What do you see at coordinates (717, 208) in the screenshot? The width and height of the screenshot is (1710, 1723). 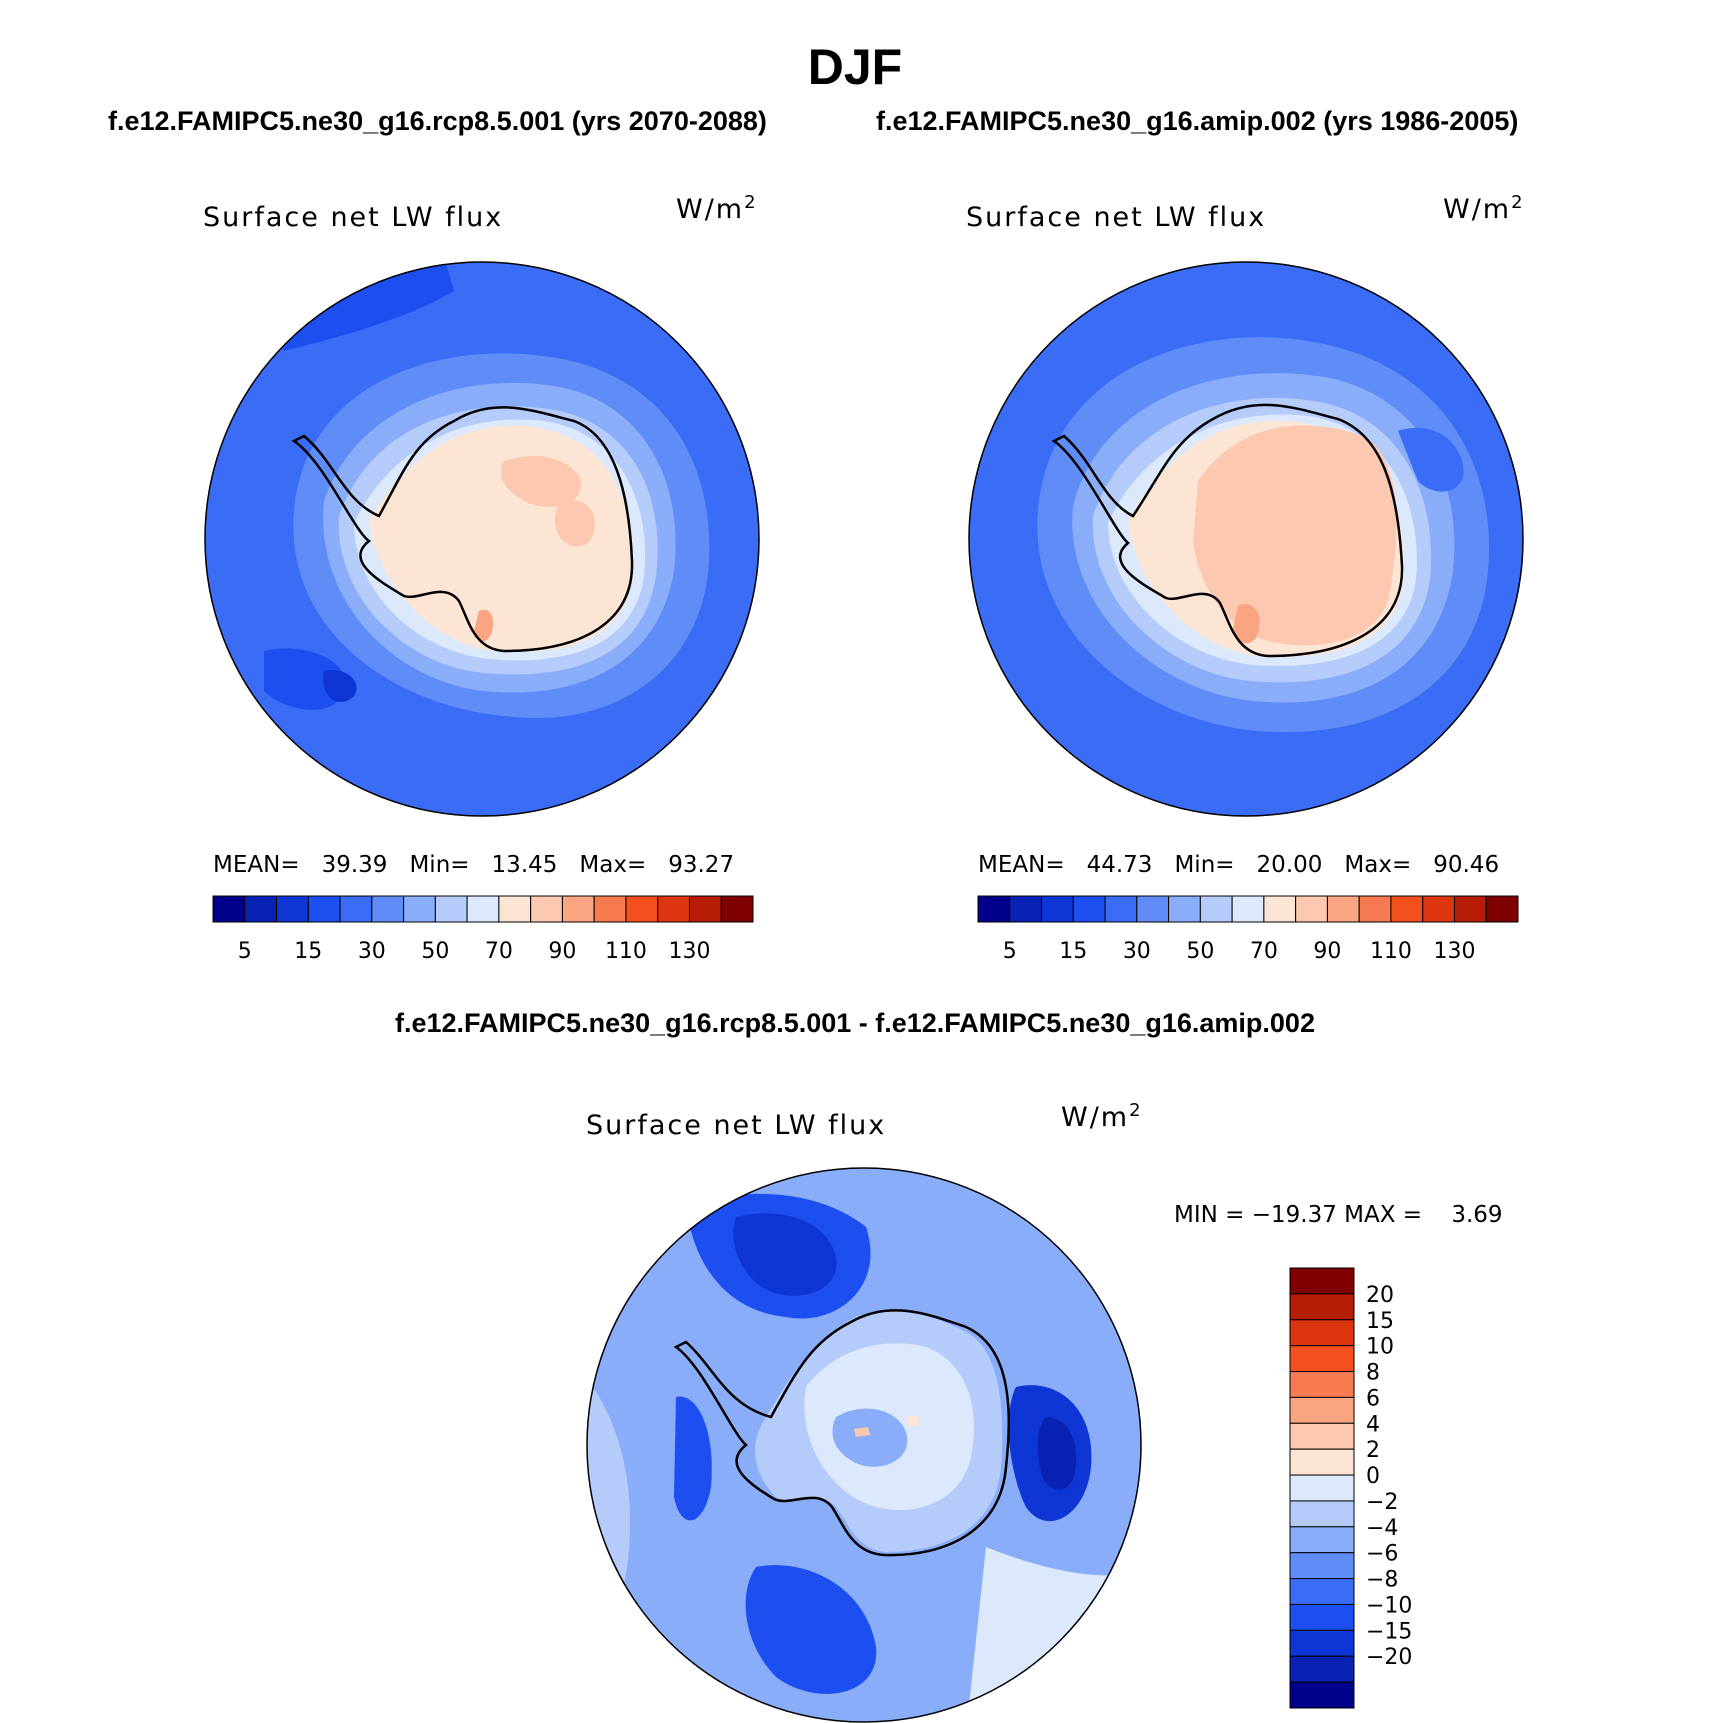 I see `panel1-units: W/m2` at bounding box center [717, 208].